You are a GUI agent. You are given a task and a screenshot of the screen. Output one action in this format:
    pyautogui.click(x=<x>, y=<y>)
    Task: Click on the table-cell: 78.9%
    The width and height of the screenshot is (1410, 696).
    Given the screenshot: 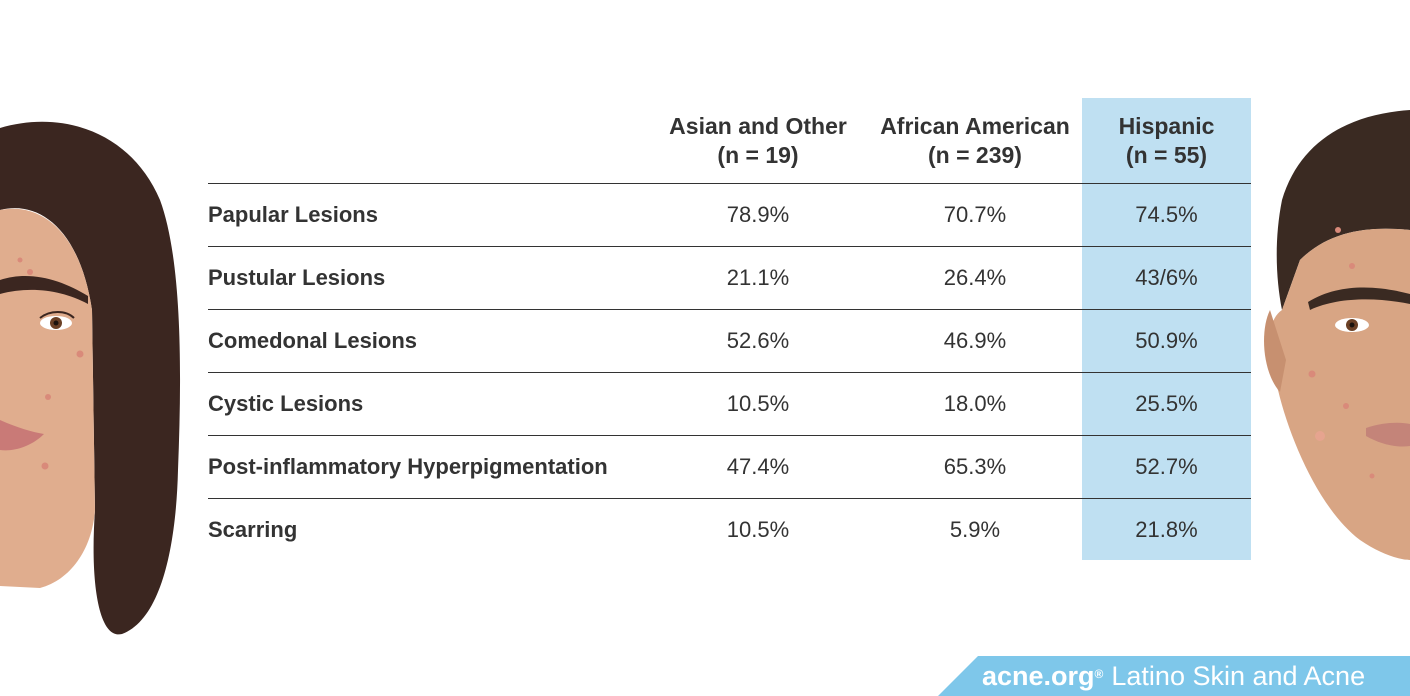 What is the action you would take?
    pyautogui.click(x=758, y=215)
    